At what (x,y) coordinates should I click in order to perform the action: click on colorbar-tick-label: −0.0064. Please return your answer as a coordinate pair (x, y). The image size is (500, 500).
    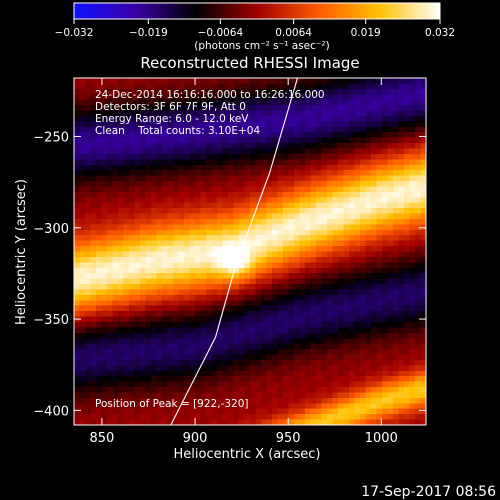
    Looking at the image, I should click on (221, 33).